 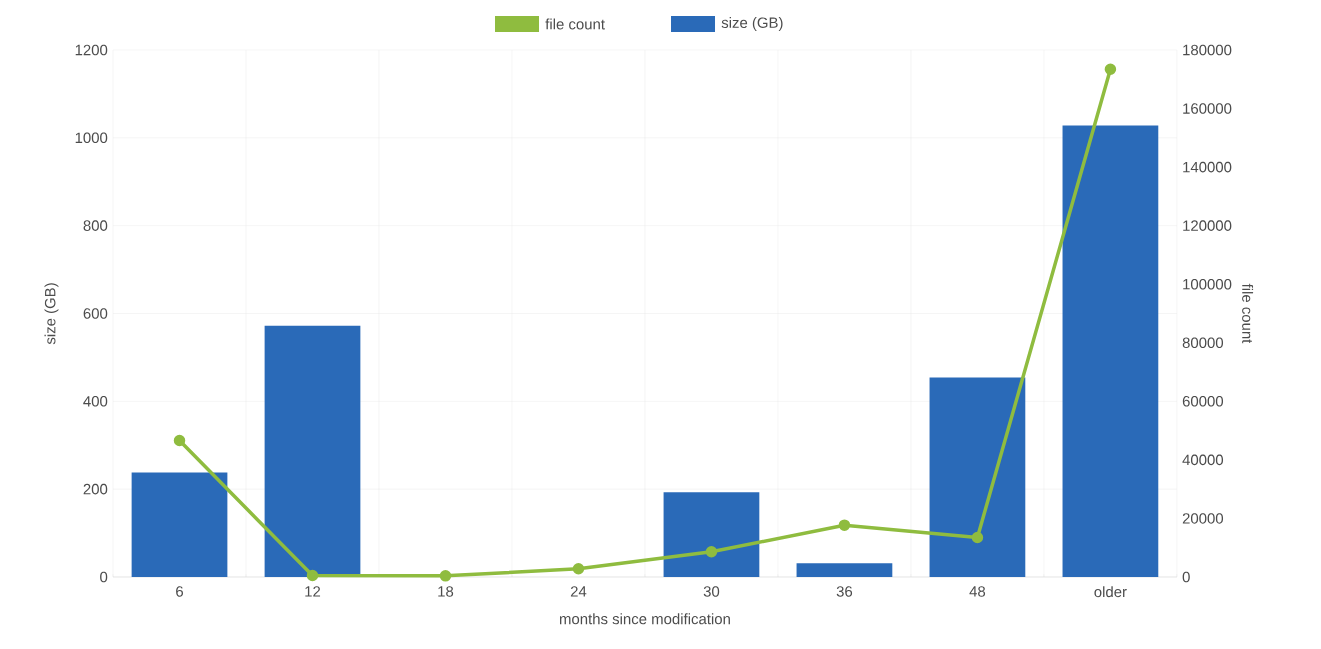 What do you see at coordinates (95, 401) in the screenshot?
I see `y-tick-label: 400` at bounding box center [95, 401].